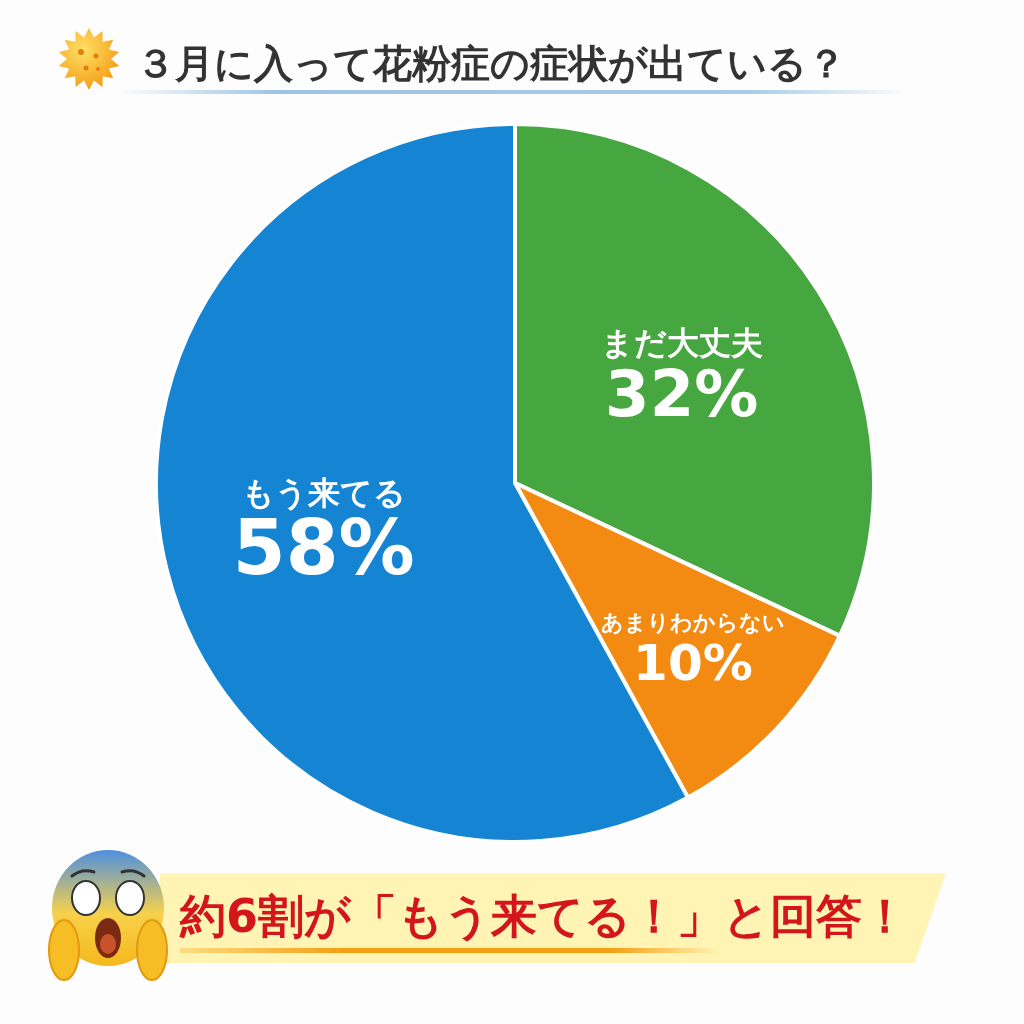 The width and height of the screenshot is (1024, 1024). Describe the element at coordinates (544, 916) in the screenshot. I see `text: 約6割が「もう来てる！」と回答！` at that location.